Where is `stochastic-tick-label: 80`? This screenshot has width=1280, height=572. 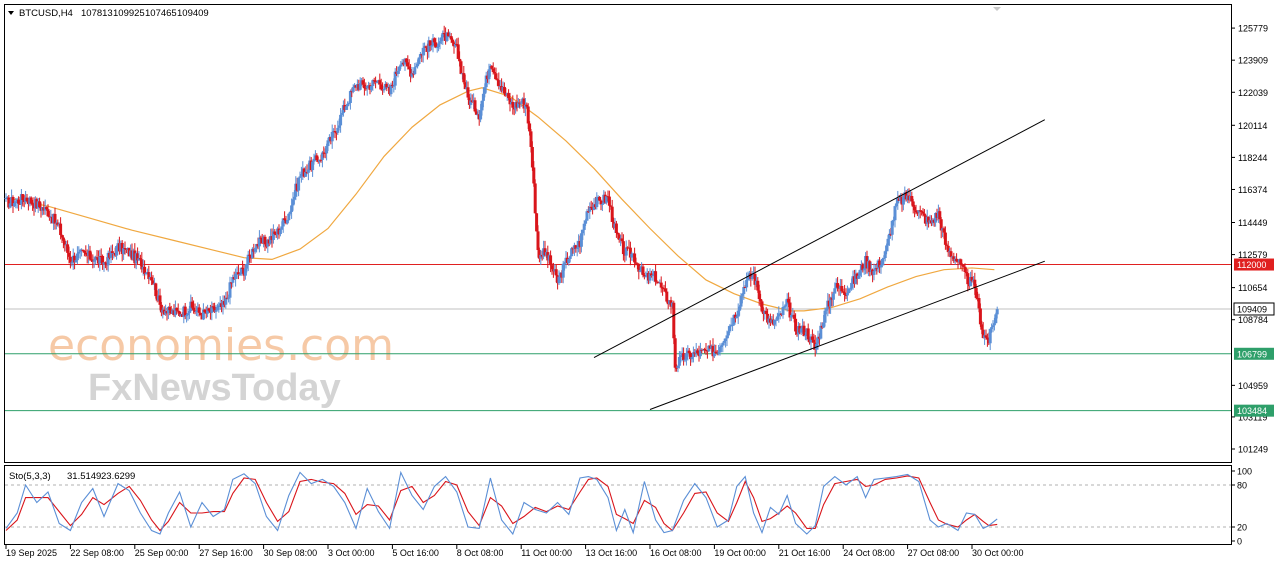
stochastic-tick-label: 80 is located at coordinates (1242, 486).